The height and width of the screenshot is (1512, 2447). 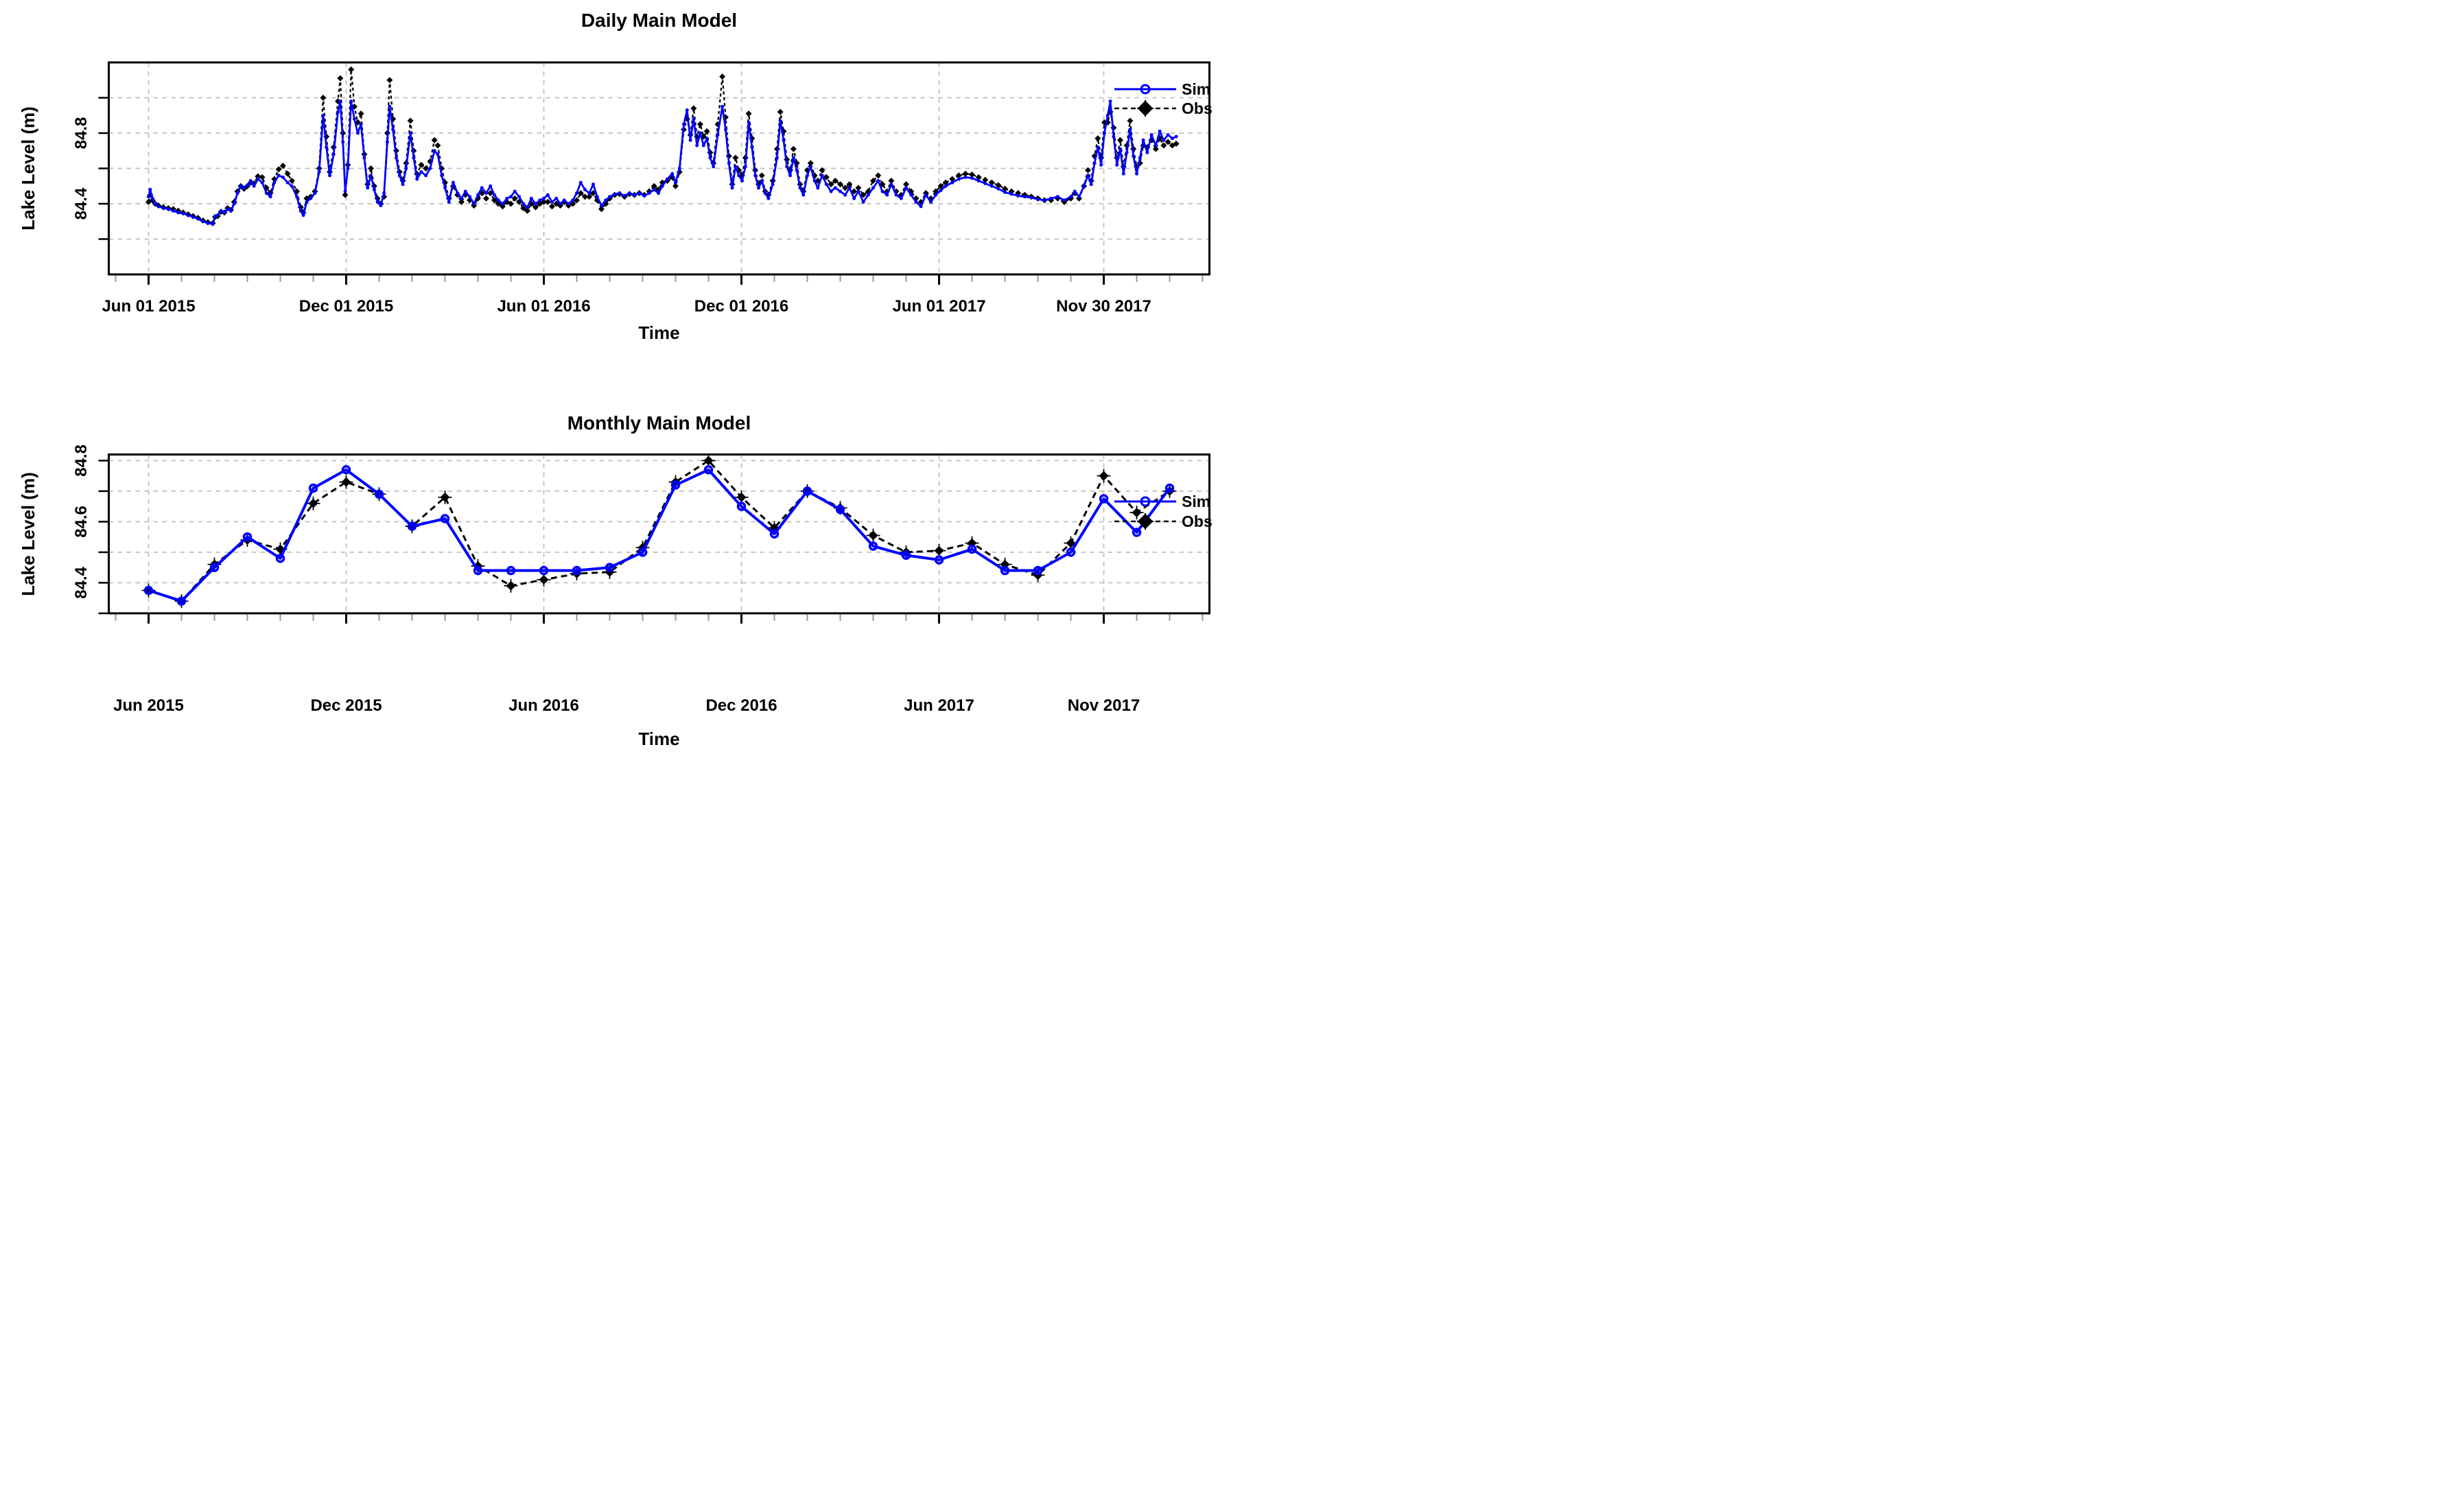 What do you see at coordinates (346, 306) in the screenshot?
I see `x-tick-label: Dec 01 2015` at bounding box center [346, 306].